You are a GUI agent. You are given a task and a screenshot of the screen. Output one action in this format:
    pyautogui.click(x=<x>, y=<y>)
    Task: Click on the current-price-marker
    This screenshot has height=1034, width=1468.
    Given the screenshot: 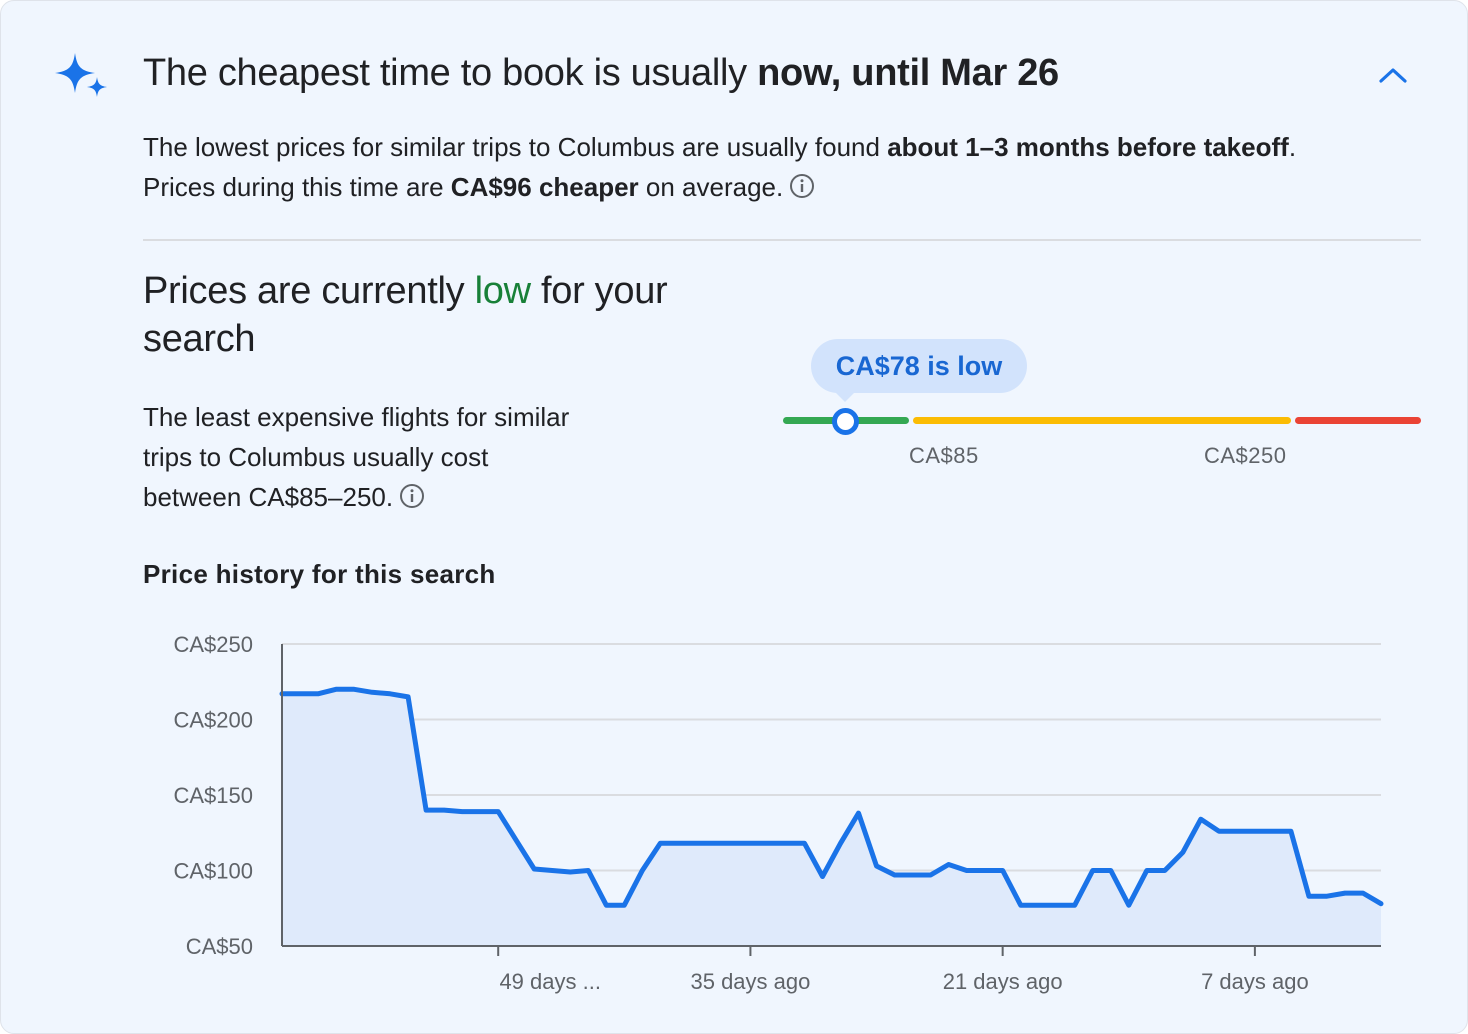 What is the action you would take?
    pyautogui.click(x=845, y=421)
    